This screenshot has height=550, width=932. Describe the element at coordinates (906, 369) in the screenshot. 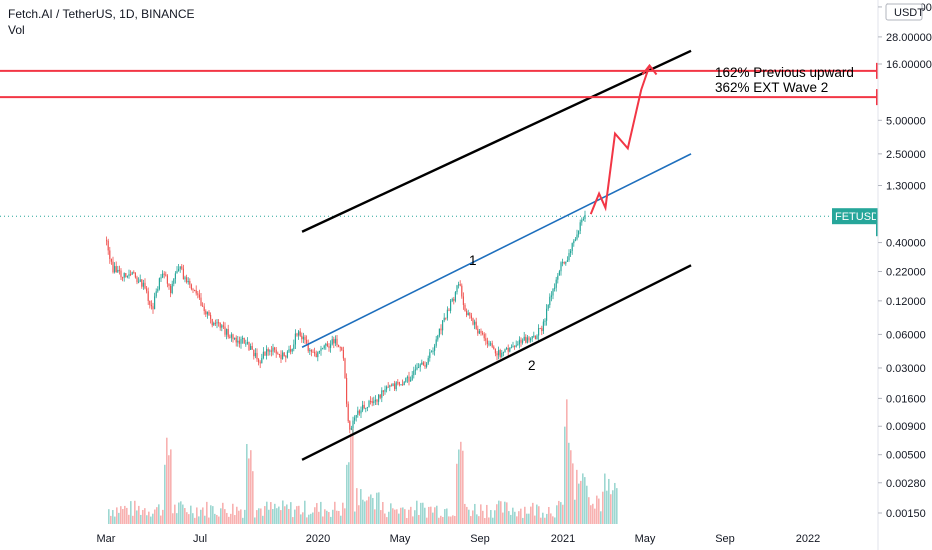

I see `y-tick-label: 0.03000` at that location.